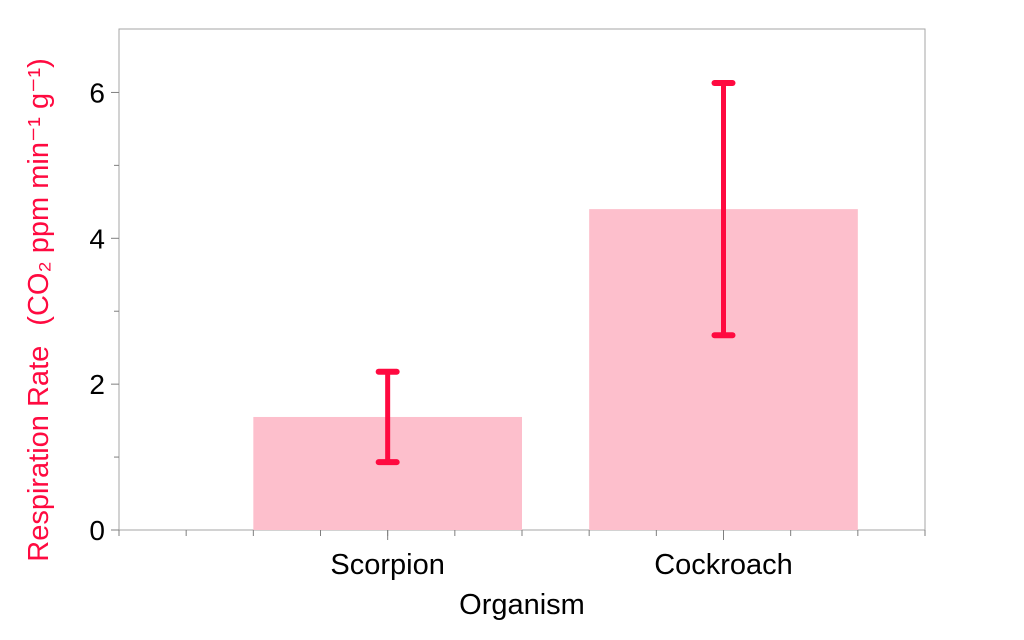  I want to click on x-tick-label-cockroach: Cockroach, so click(723, 565).